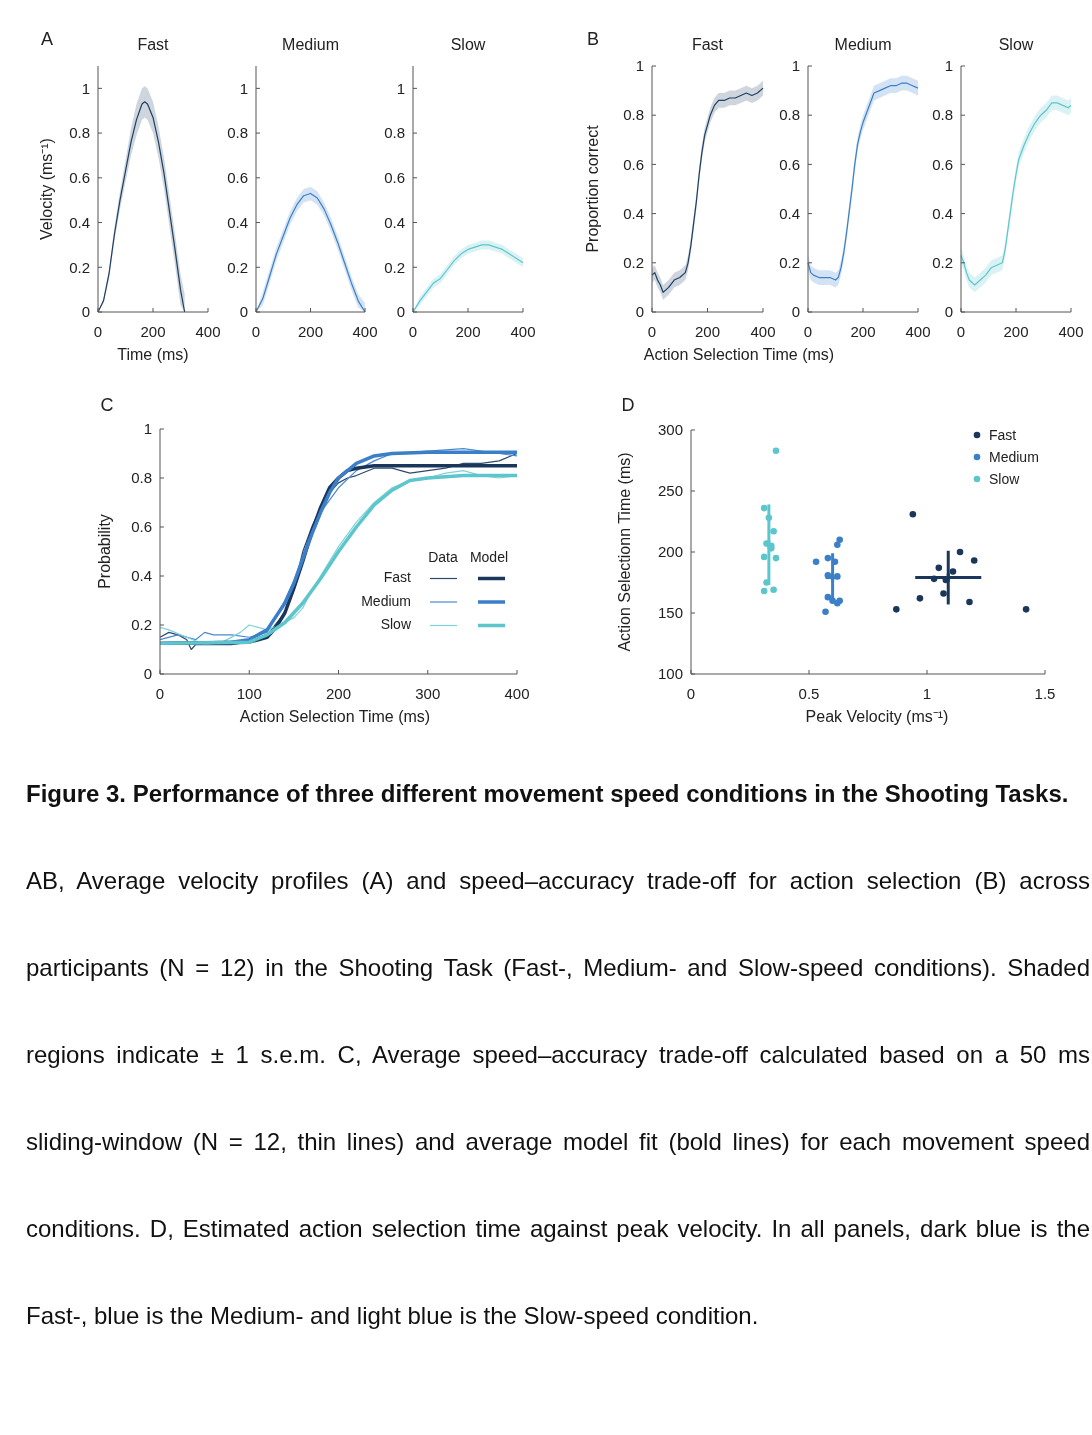  I want to click on text: D, so click(628, 405).